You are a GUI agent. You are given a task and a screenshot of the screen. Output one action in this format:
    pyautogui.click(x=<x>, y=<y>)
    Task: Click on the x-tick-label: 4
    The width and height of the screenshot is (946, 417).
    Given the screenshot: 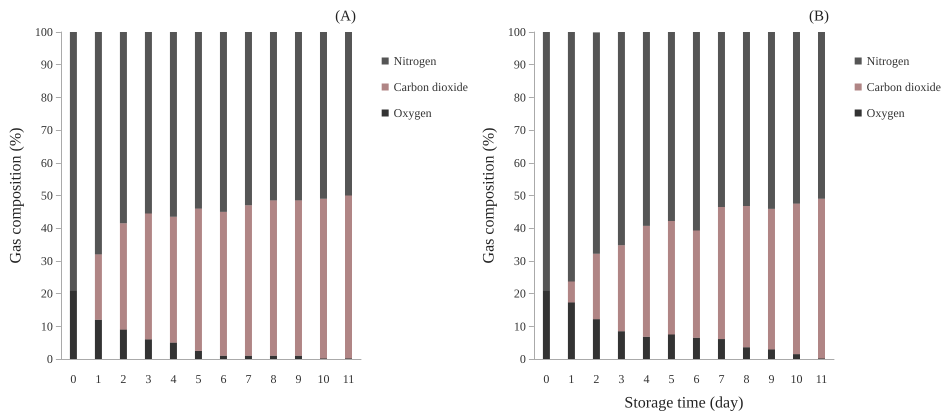 What is the action you would take?
    pyautogui.click(x=646, y=379)
    